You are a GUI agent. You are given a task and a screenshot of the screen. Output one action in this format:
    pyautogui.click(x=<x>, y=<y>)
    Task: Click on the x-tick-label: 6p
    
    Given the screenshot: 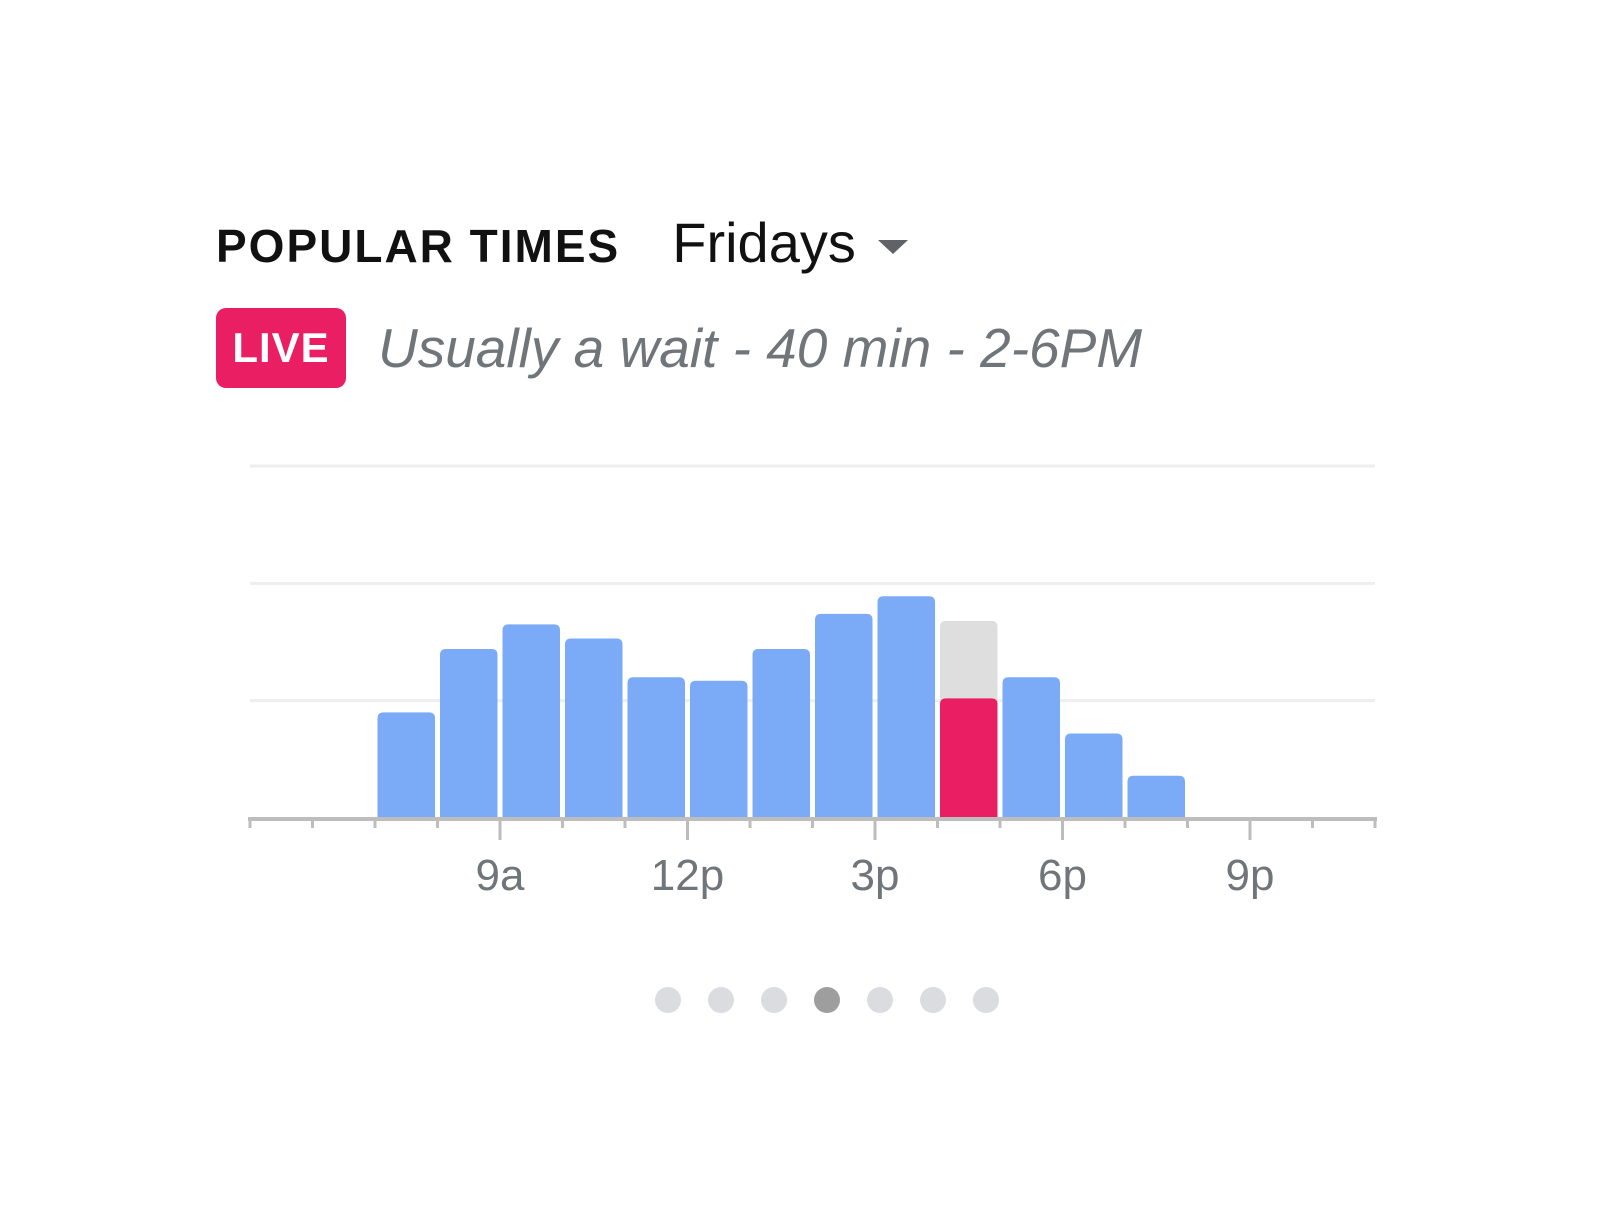 What is the action you would take?
    pyautogui.click(x=1062, y=875)
    